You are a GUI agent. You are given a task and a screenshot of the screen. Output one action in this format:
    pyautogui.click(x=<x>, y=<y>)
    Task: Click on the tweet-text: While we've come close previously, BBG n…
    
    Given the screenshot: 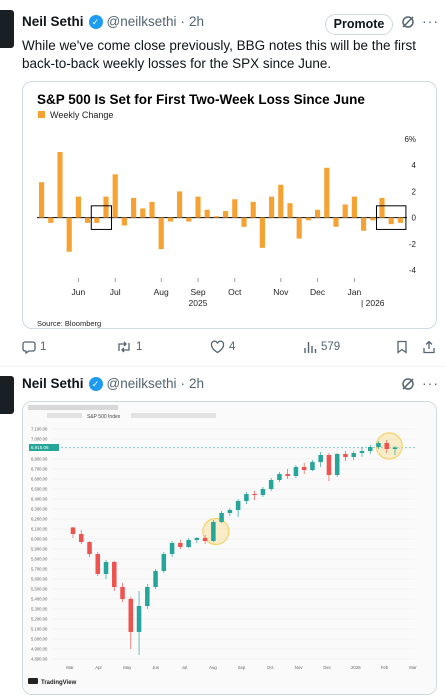 What is the action you would take?
    pyautogui.click(x=219, y=54)
    